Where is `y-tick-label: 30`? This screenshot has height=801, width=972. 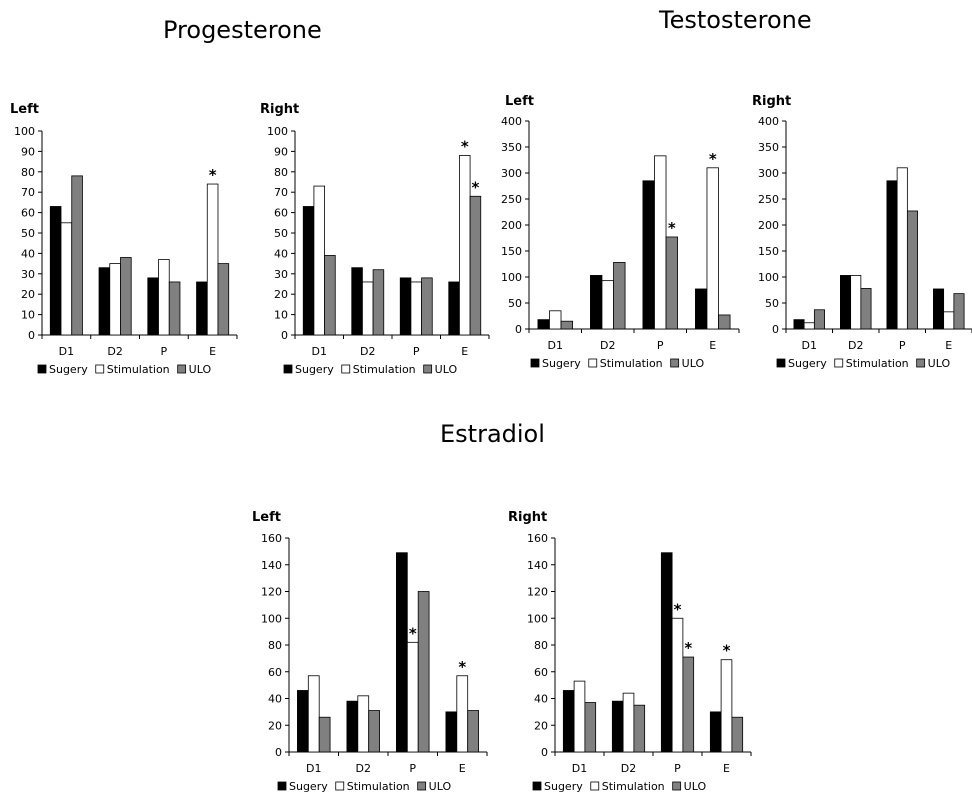
y-tick-label: 30 is located at coordinates (281, 274).